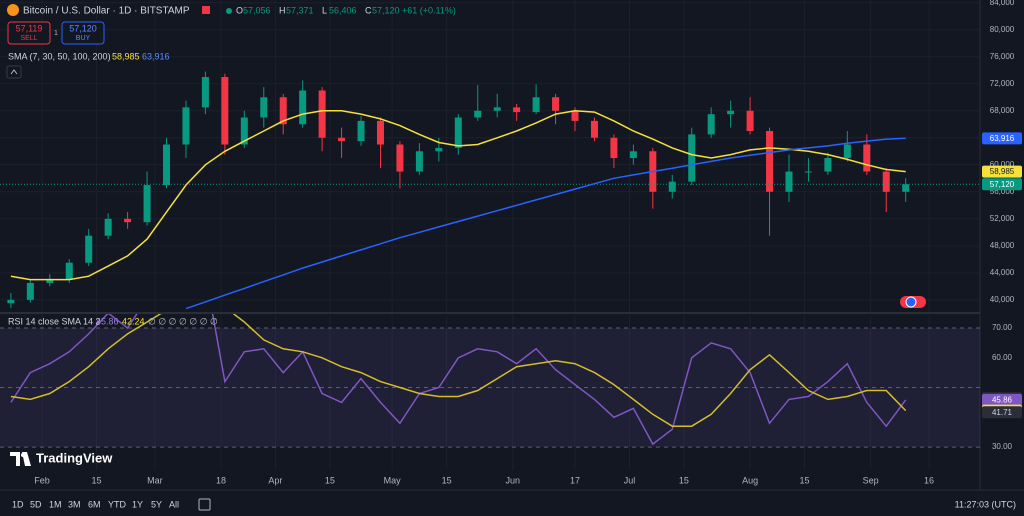 This screenshot has height=516, width=1024. What do you see at coordinates (59, 56) in the screenshot?
I see `sma-legend: SMA (7, 30, 50, 100, 200)` at bounding box center [59, 56].